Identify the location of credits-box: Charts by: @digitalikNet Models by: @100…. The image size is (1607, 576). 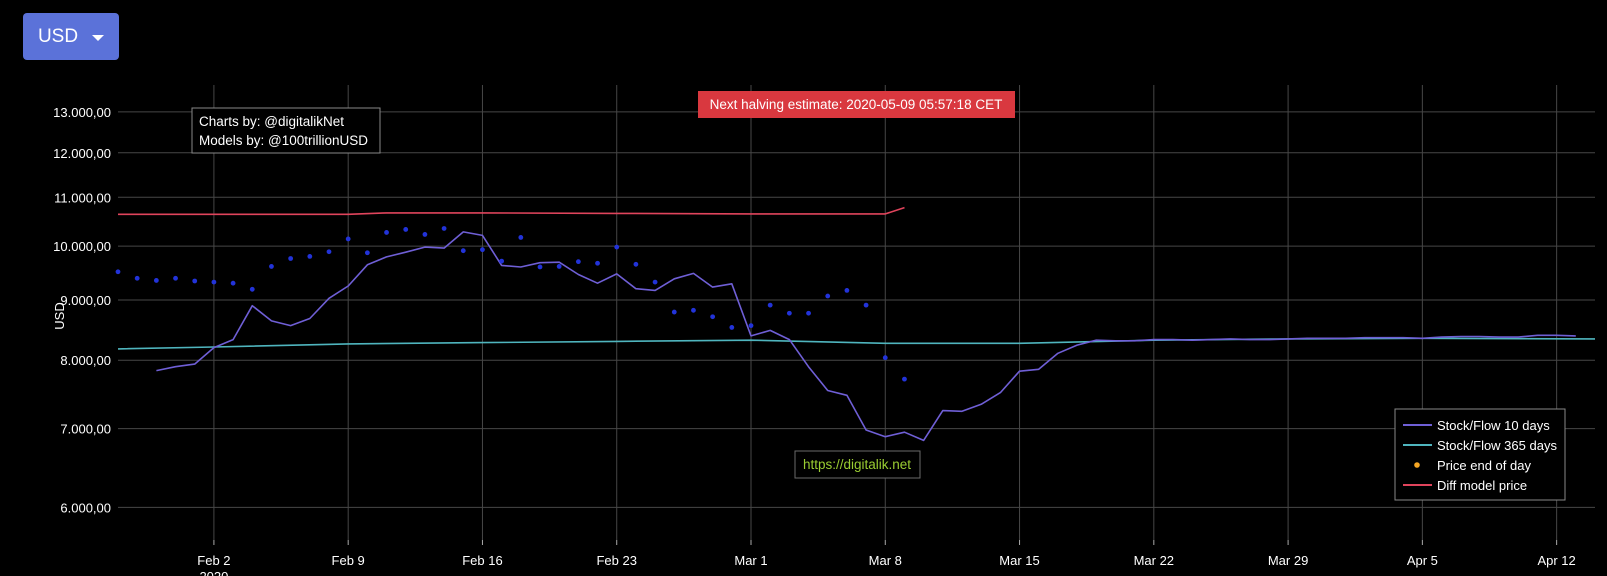
(286, 130).